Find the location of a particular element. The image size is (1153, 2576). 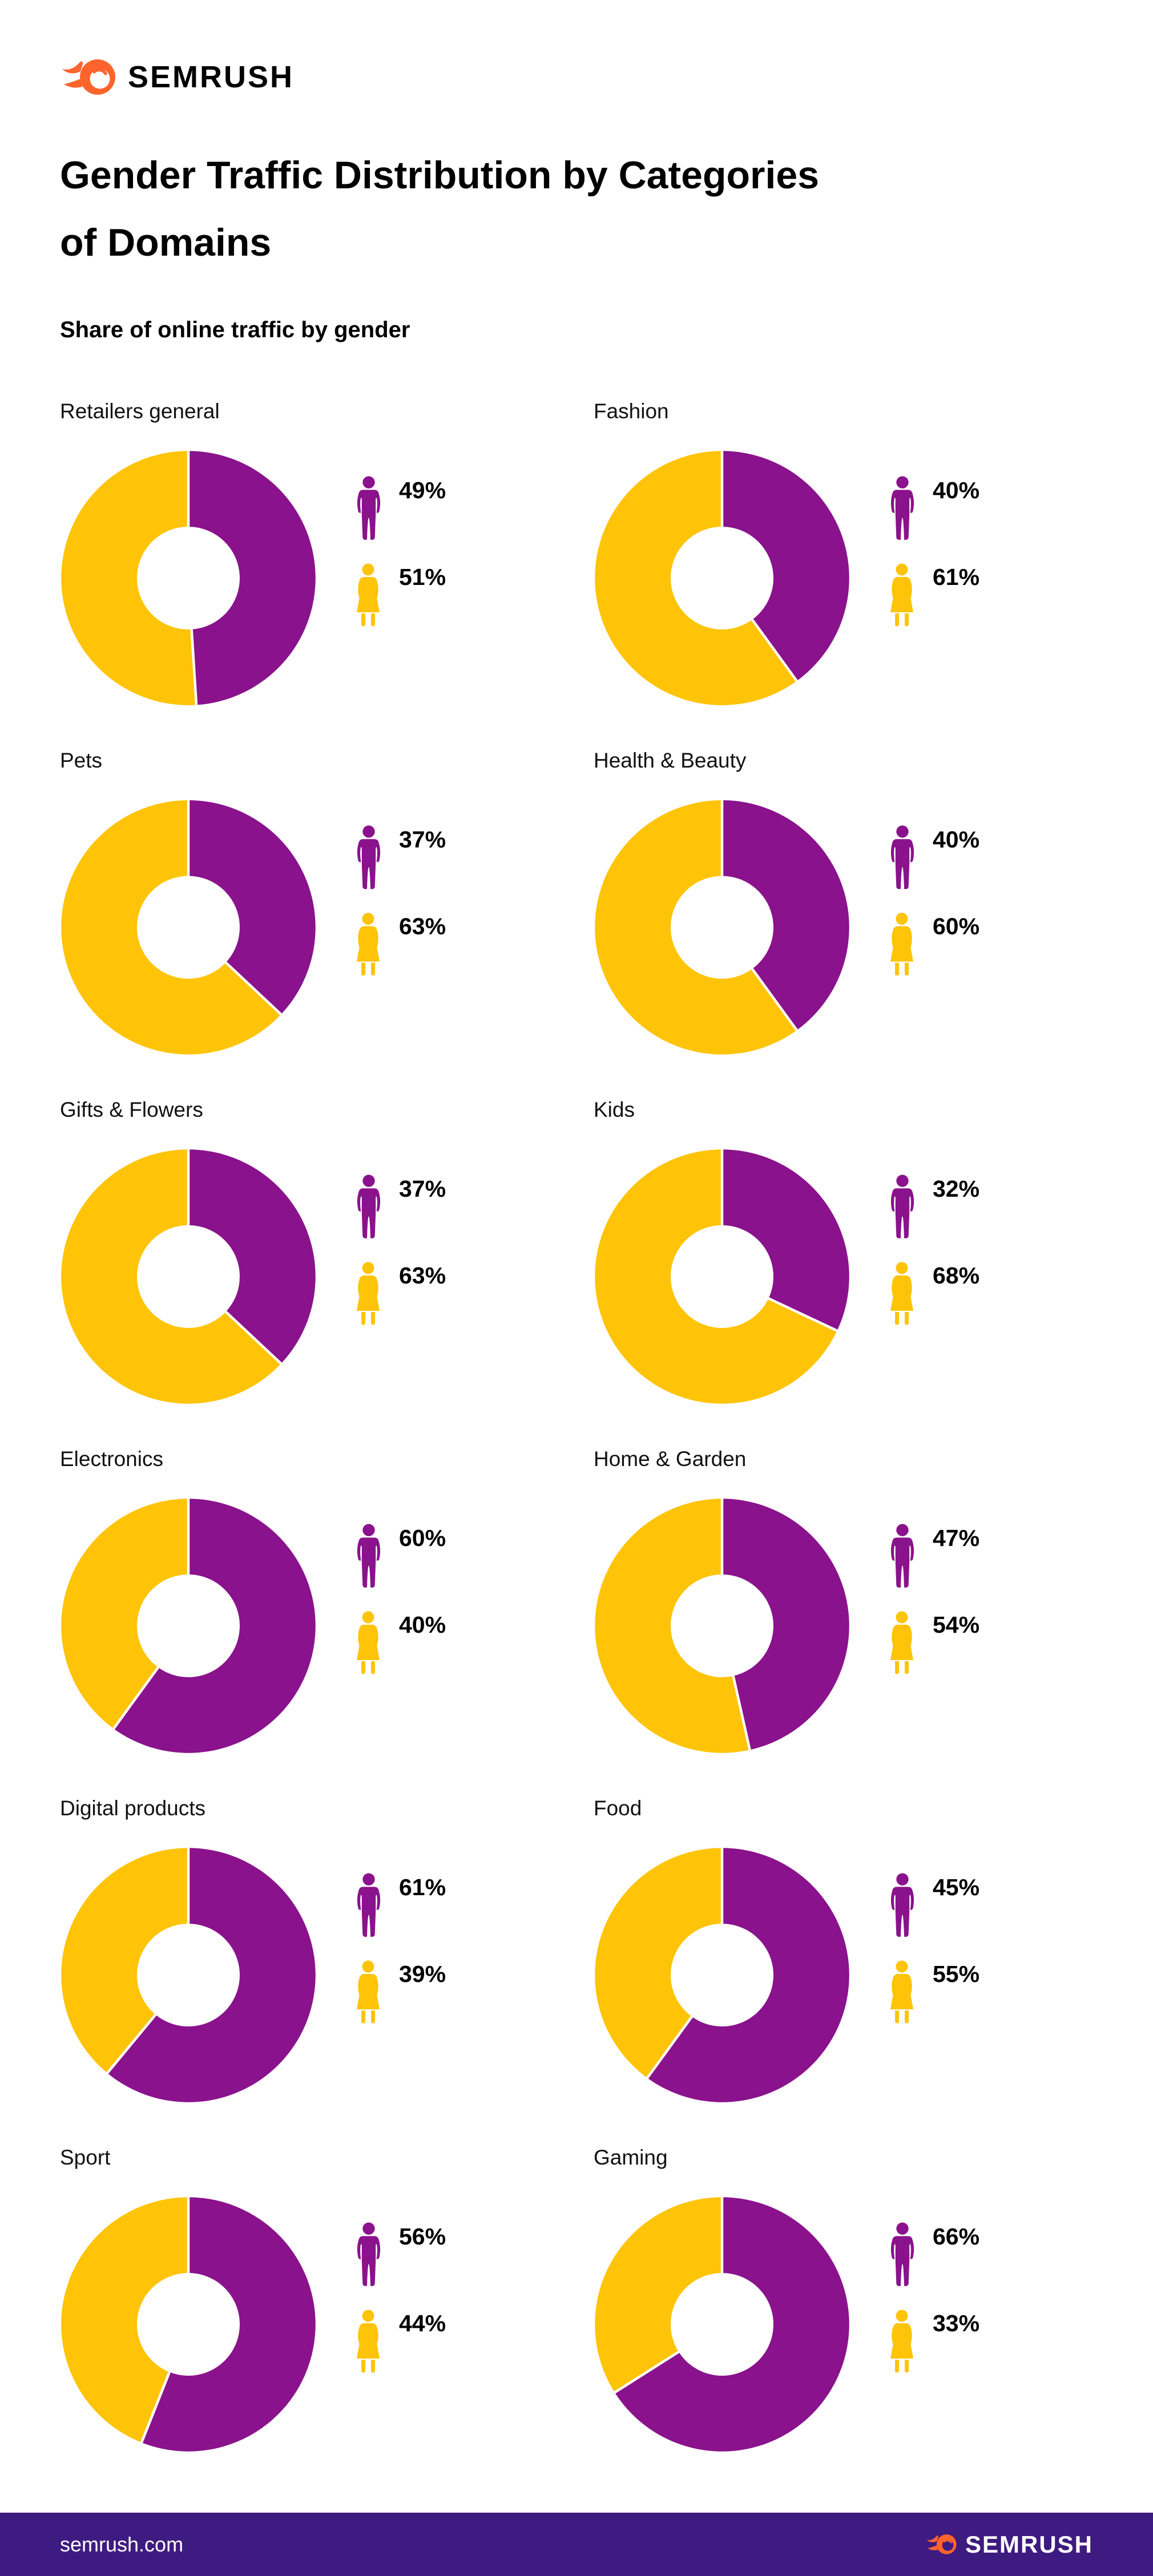

footer: semrush.com SEMRUSH is located at coordinates (576, 2544).